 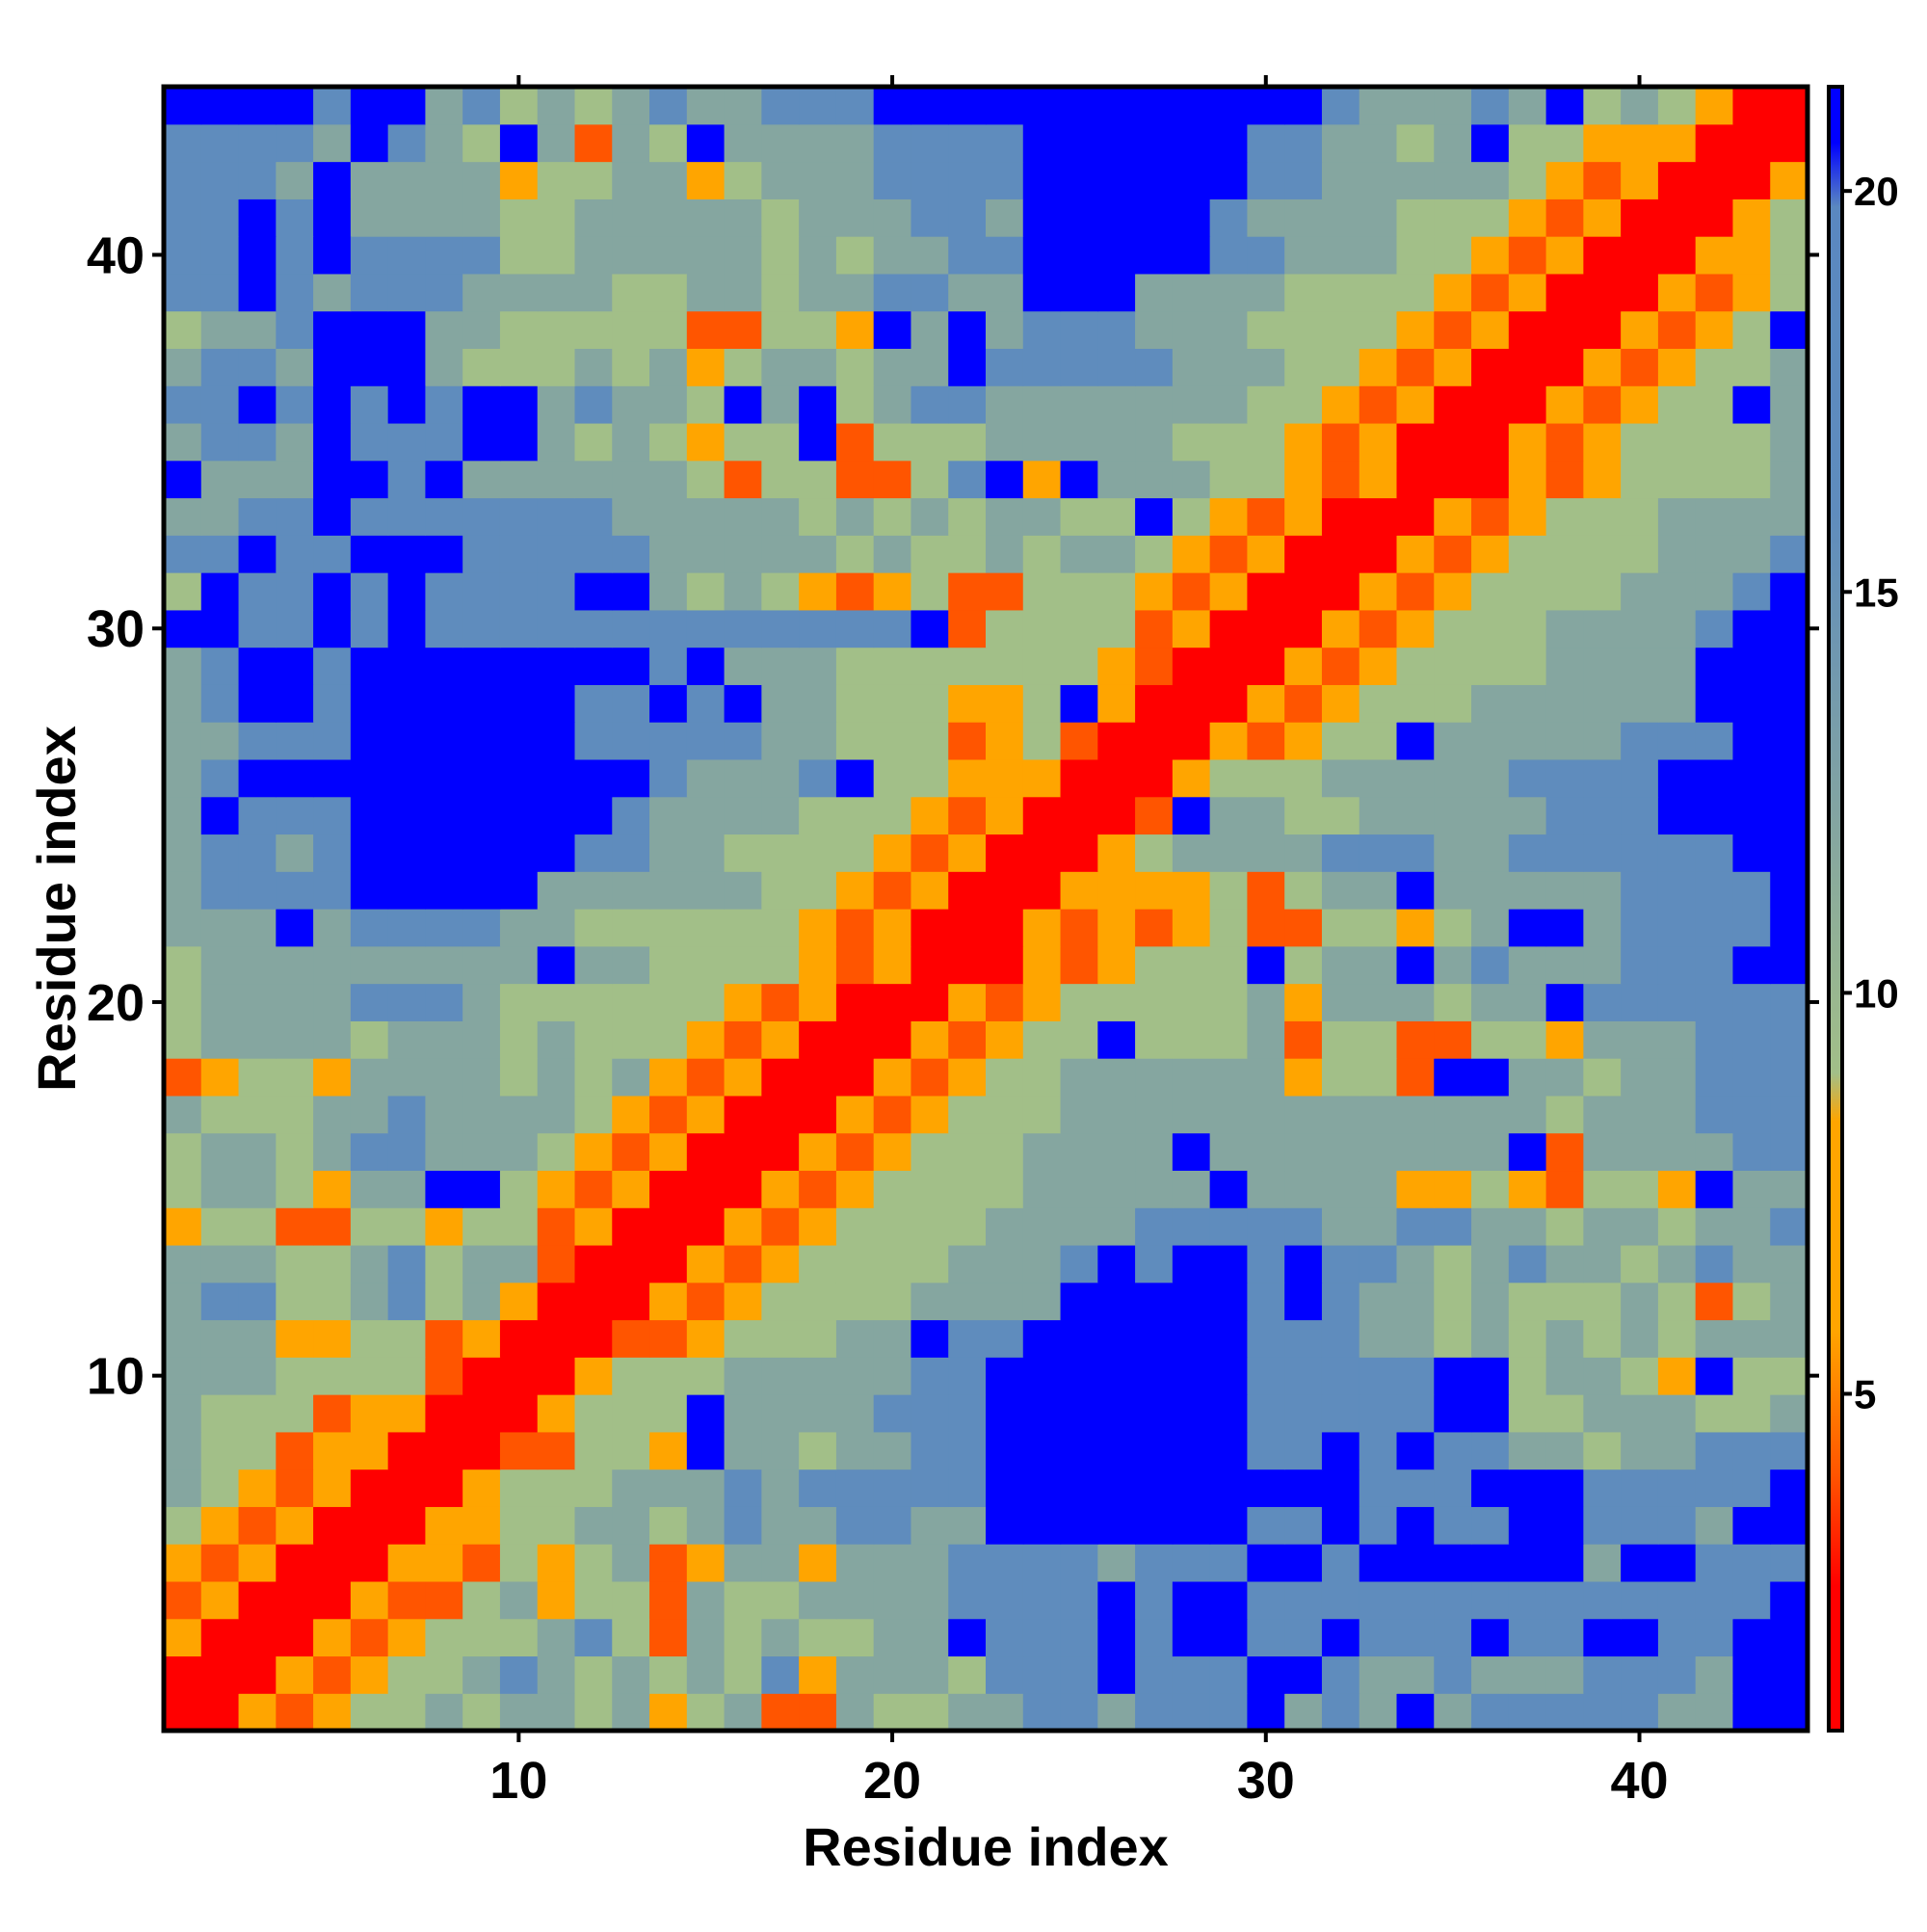 What do you see at coordinates (56, 909) in the screenshot?
I see `y-axis-label: Residue index` at bounding box center [56, 909].